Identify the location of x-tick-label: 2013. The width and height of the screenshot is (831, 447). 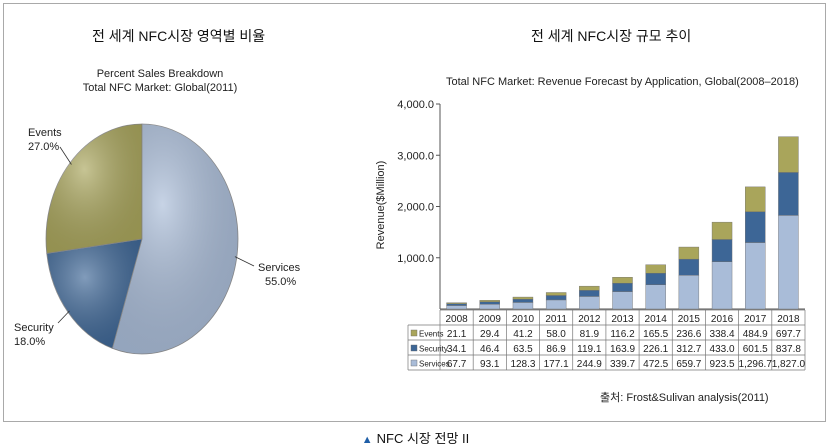
(622, 319).